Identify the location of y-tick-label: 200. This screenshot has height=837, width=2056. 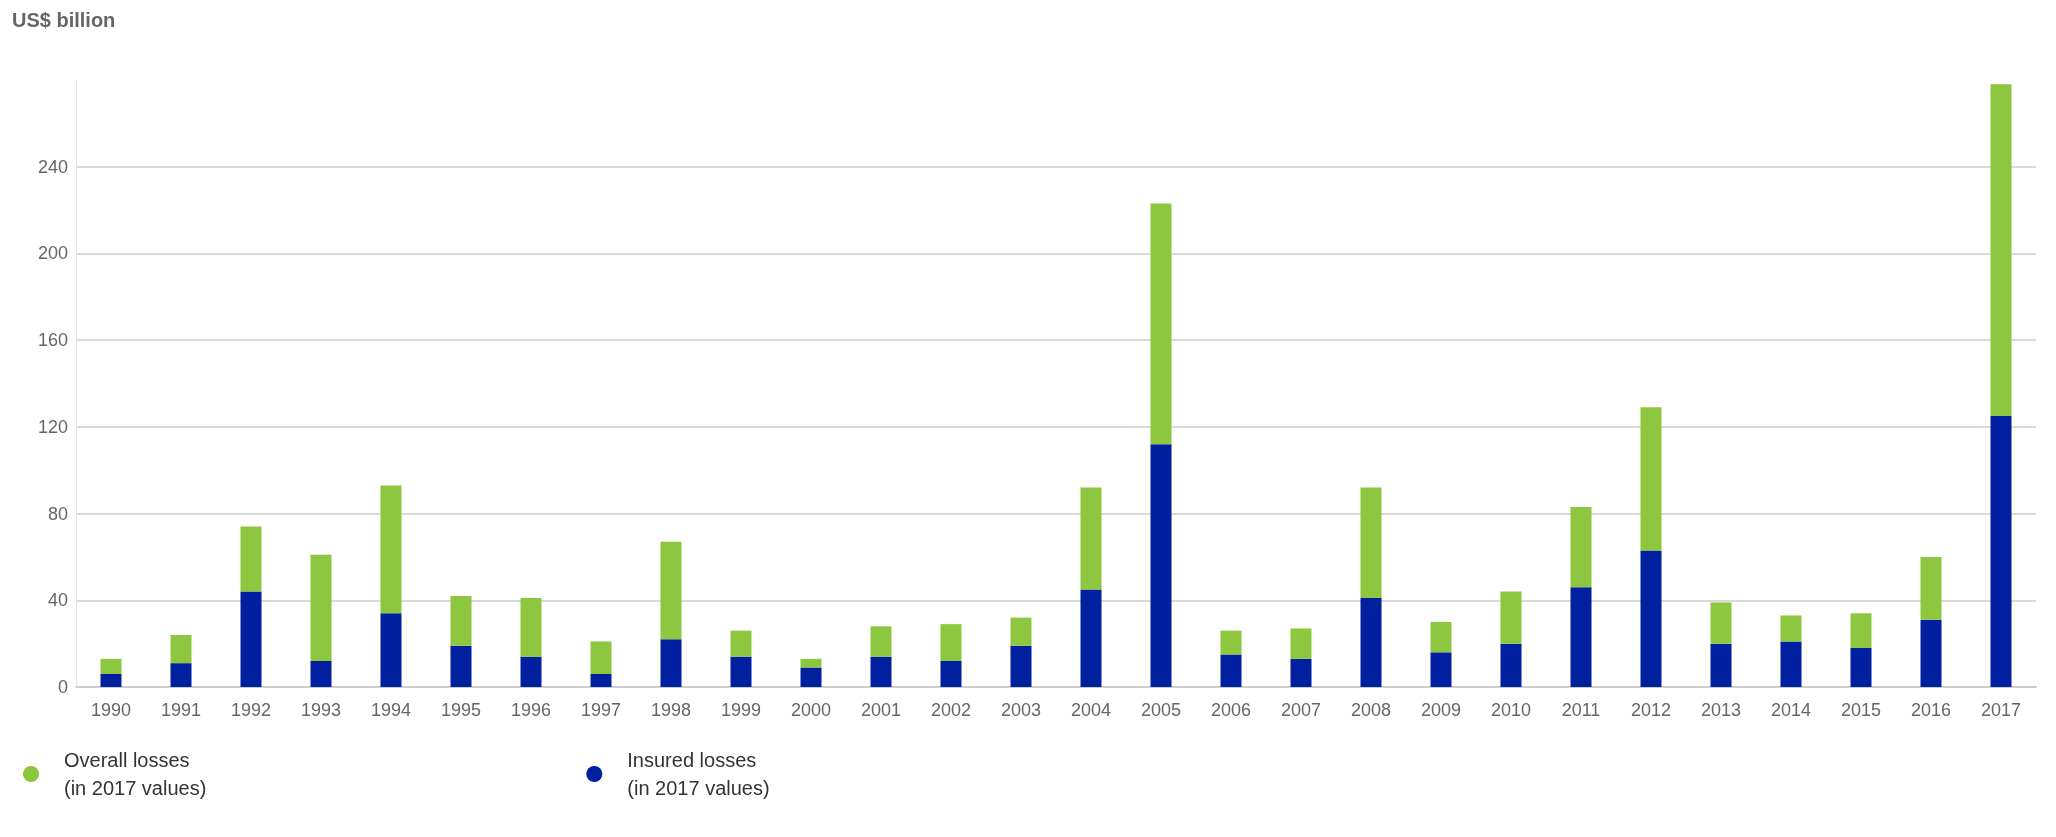
(52, 253).